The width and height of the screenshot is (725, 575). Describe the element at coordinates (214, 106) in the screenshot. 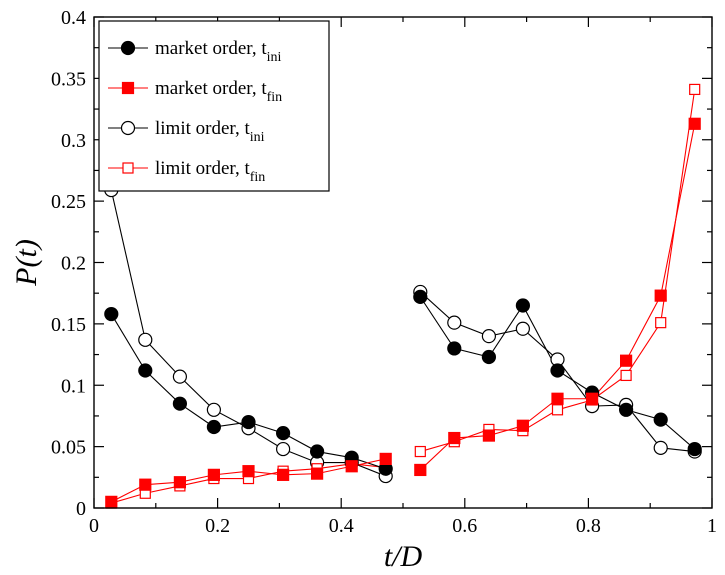

I see `legend-box` at that location.